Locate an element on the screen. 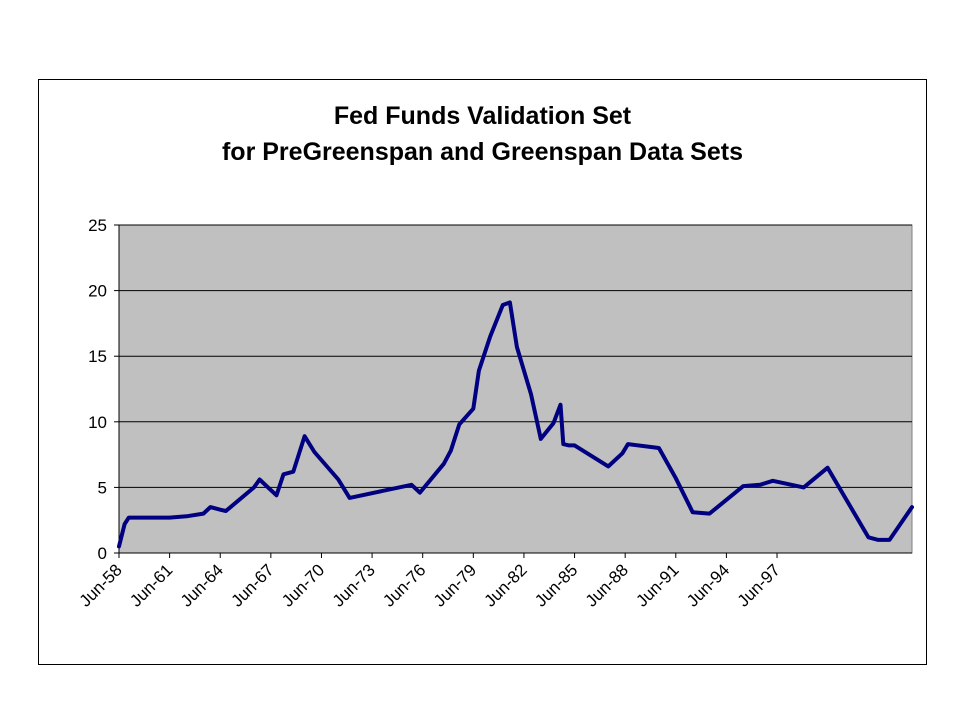 This screenshot has height=720, width=960. x-tick-label: Jun-91 is located at coordinates (657, 585).